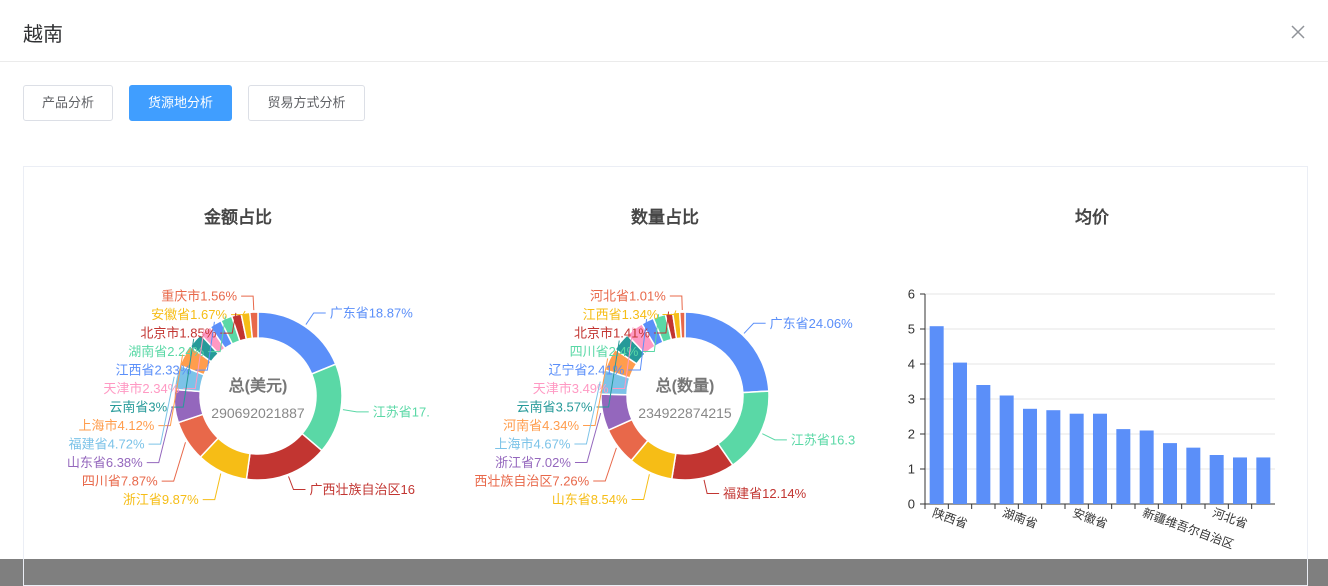 The image size is (1328, 586). What do you see at coordinates (665, 217) in the screenshot?
I see `quantity-chart-title: 数量占比` at bounding box center [665, 217].